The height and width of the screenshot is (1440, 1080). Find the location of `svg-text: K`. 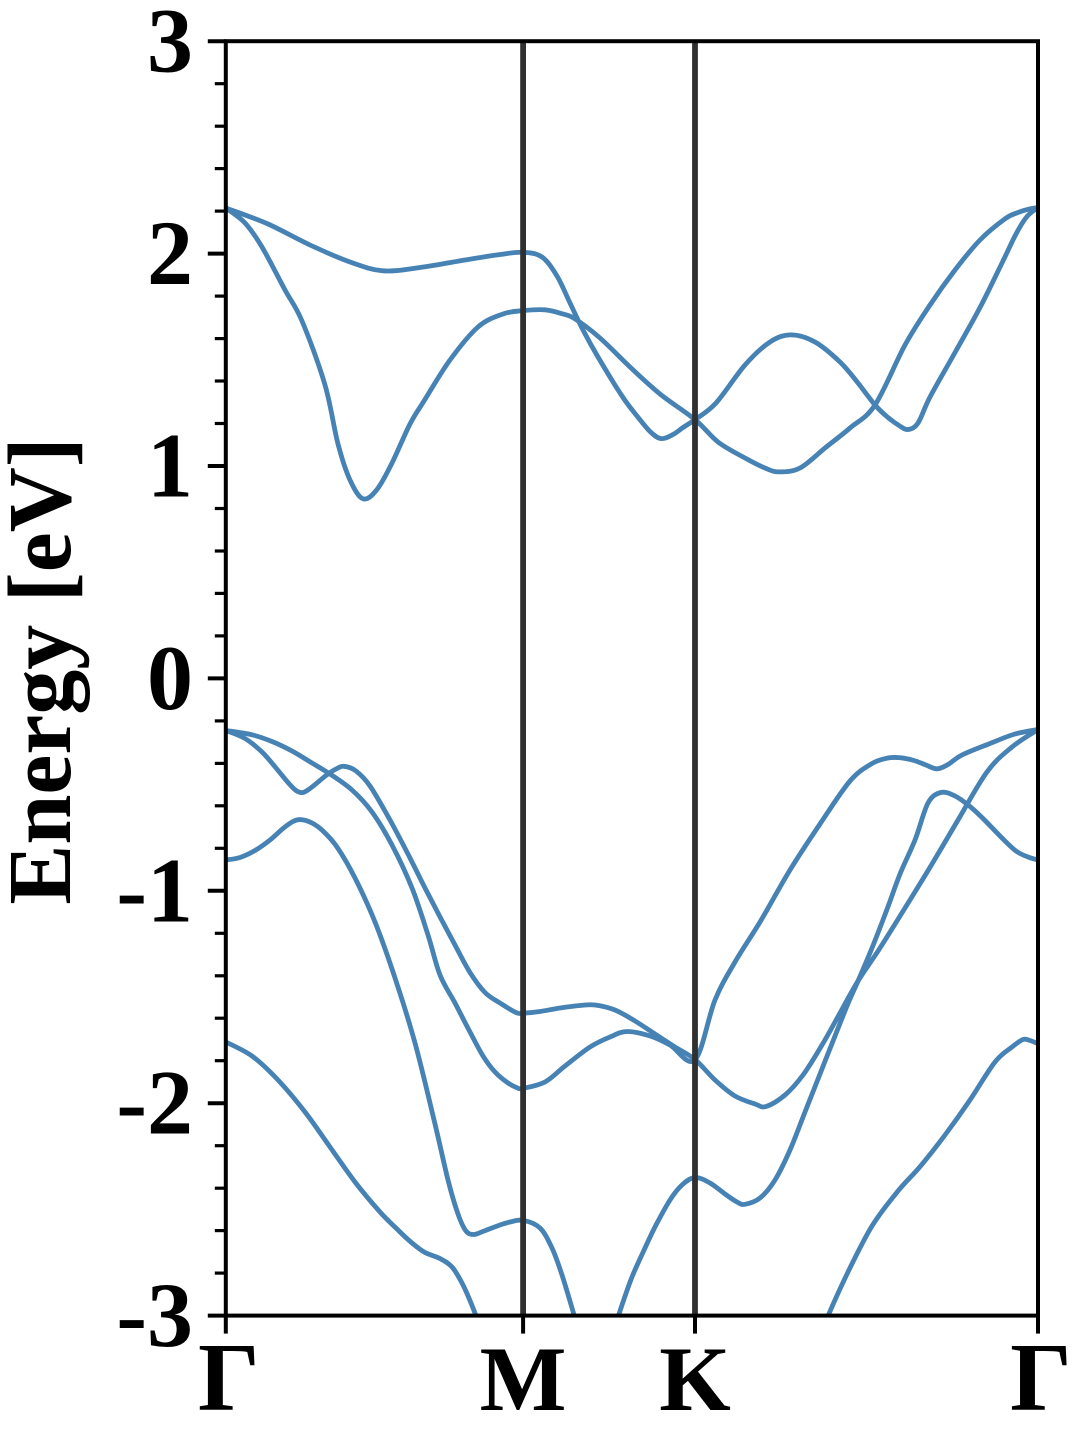

svg-text: K is located at coordinates (695, 1379).